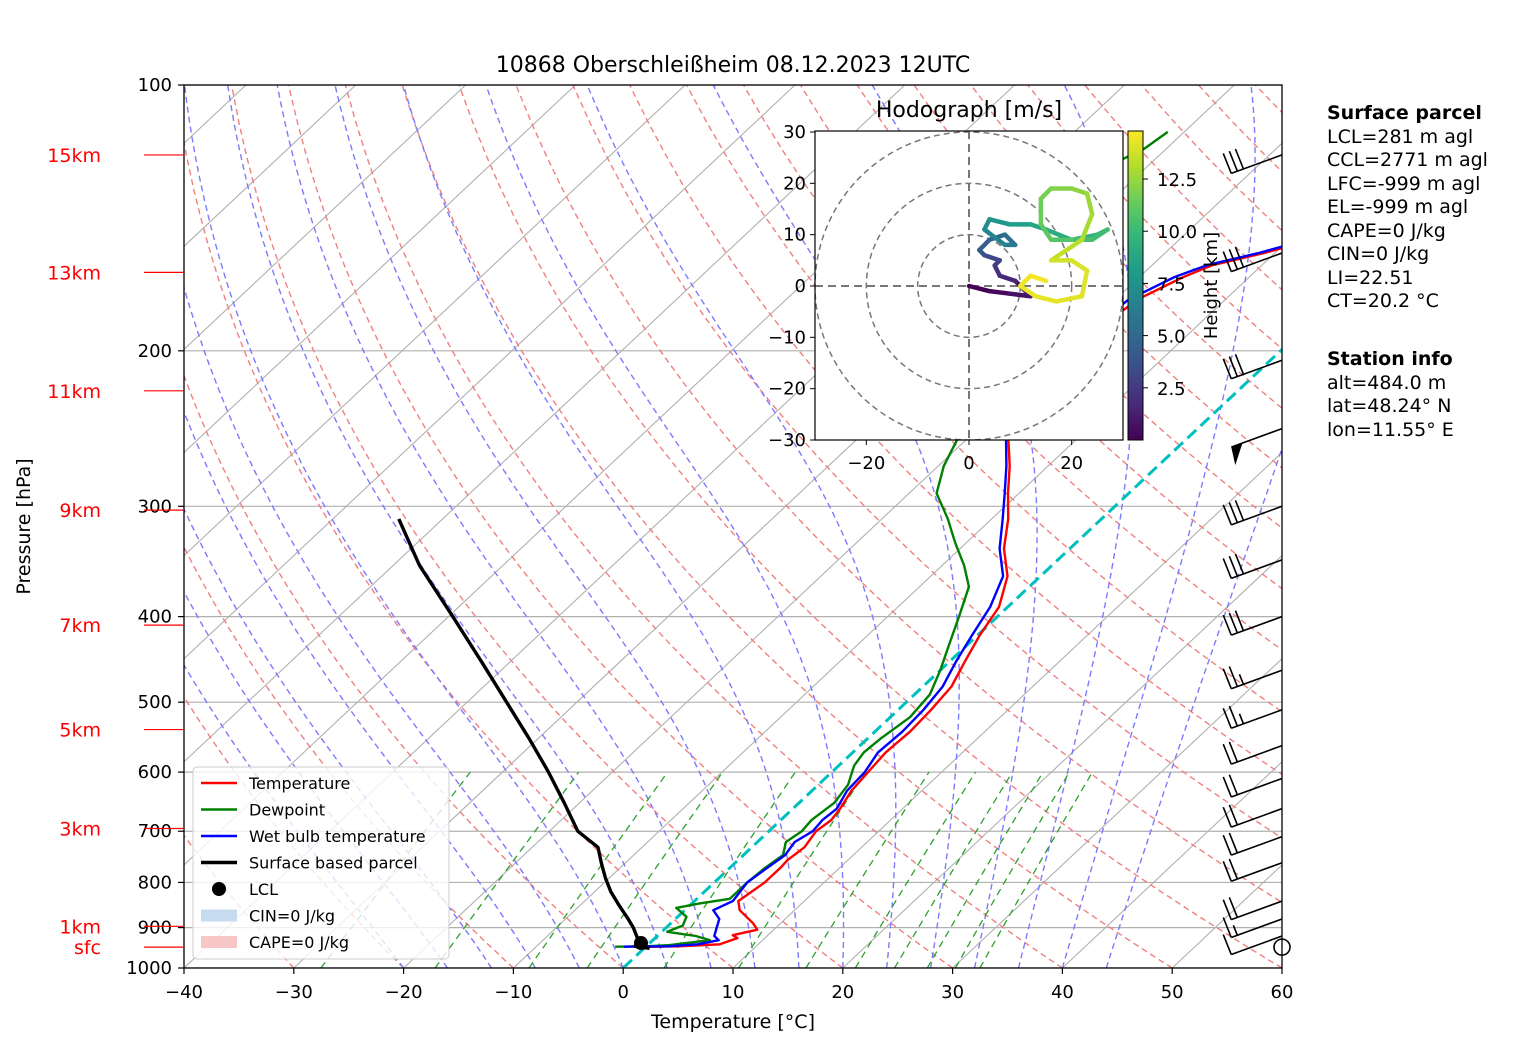  What do you see at coordinates (1062, 992) in the screenshot?
I see `x-tick-label: 40` at bounding box center [1062, 992].